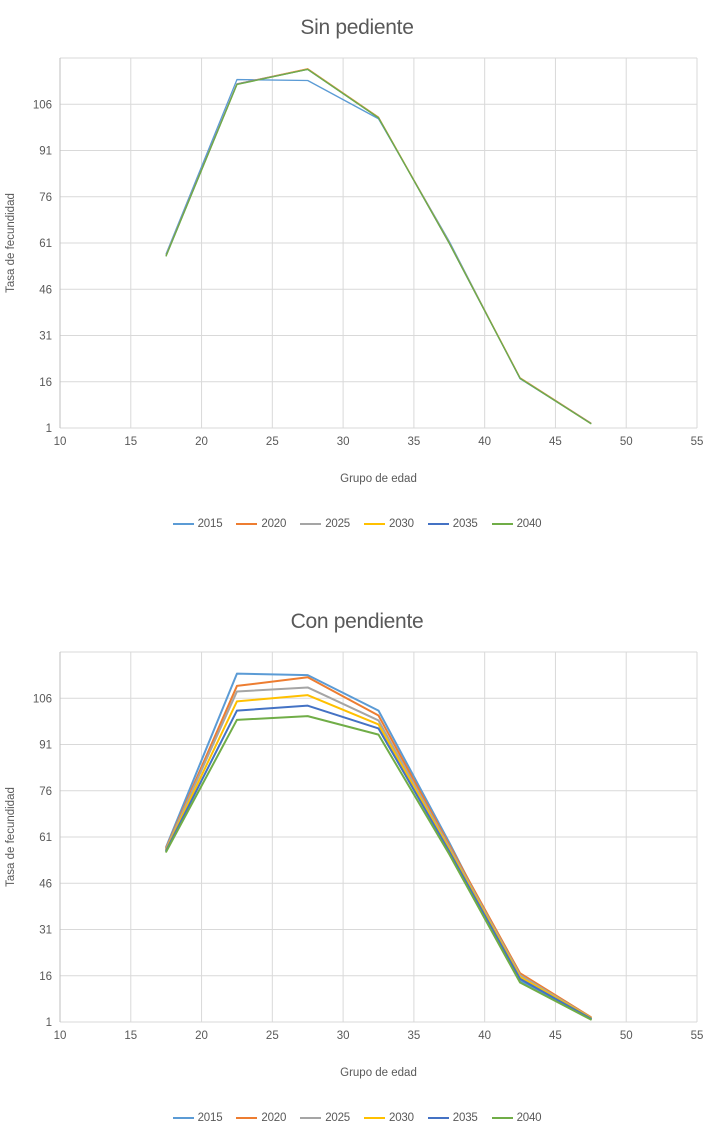  Describe the element at coordinates (357, 621) in the screenshot. I see `chart-title-con-pendiente: Con pendiente` at that location.